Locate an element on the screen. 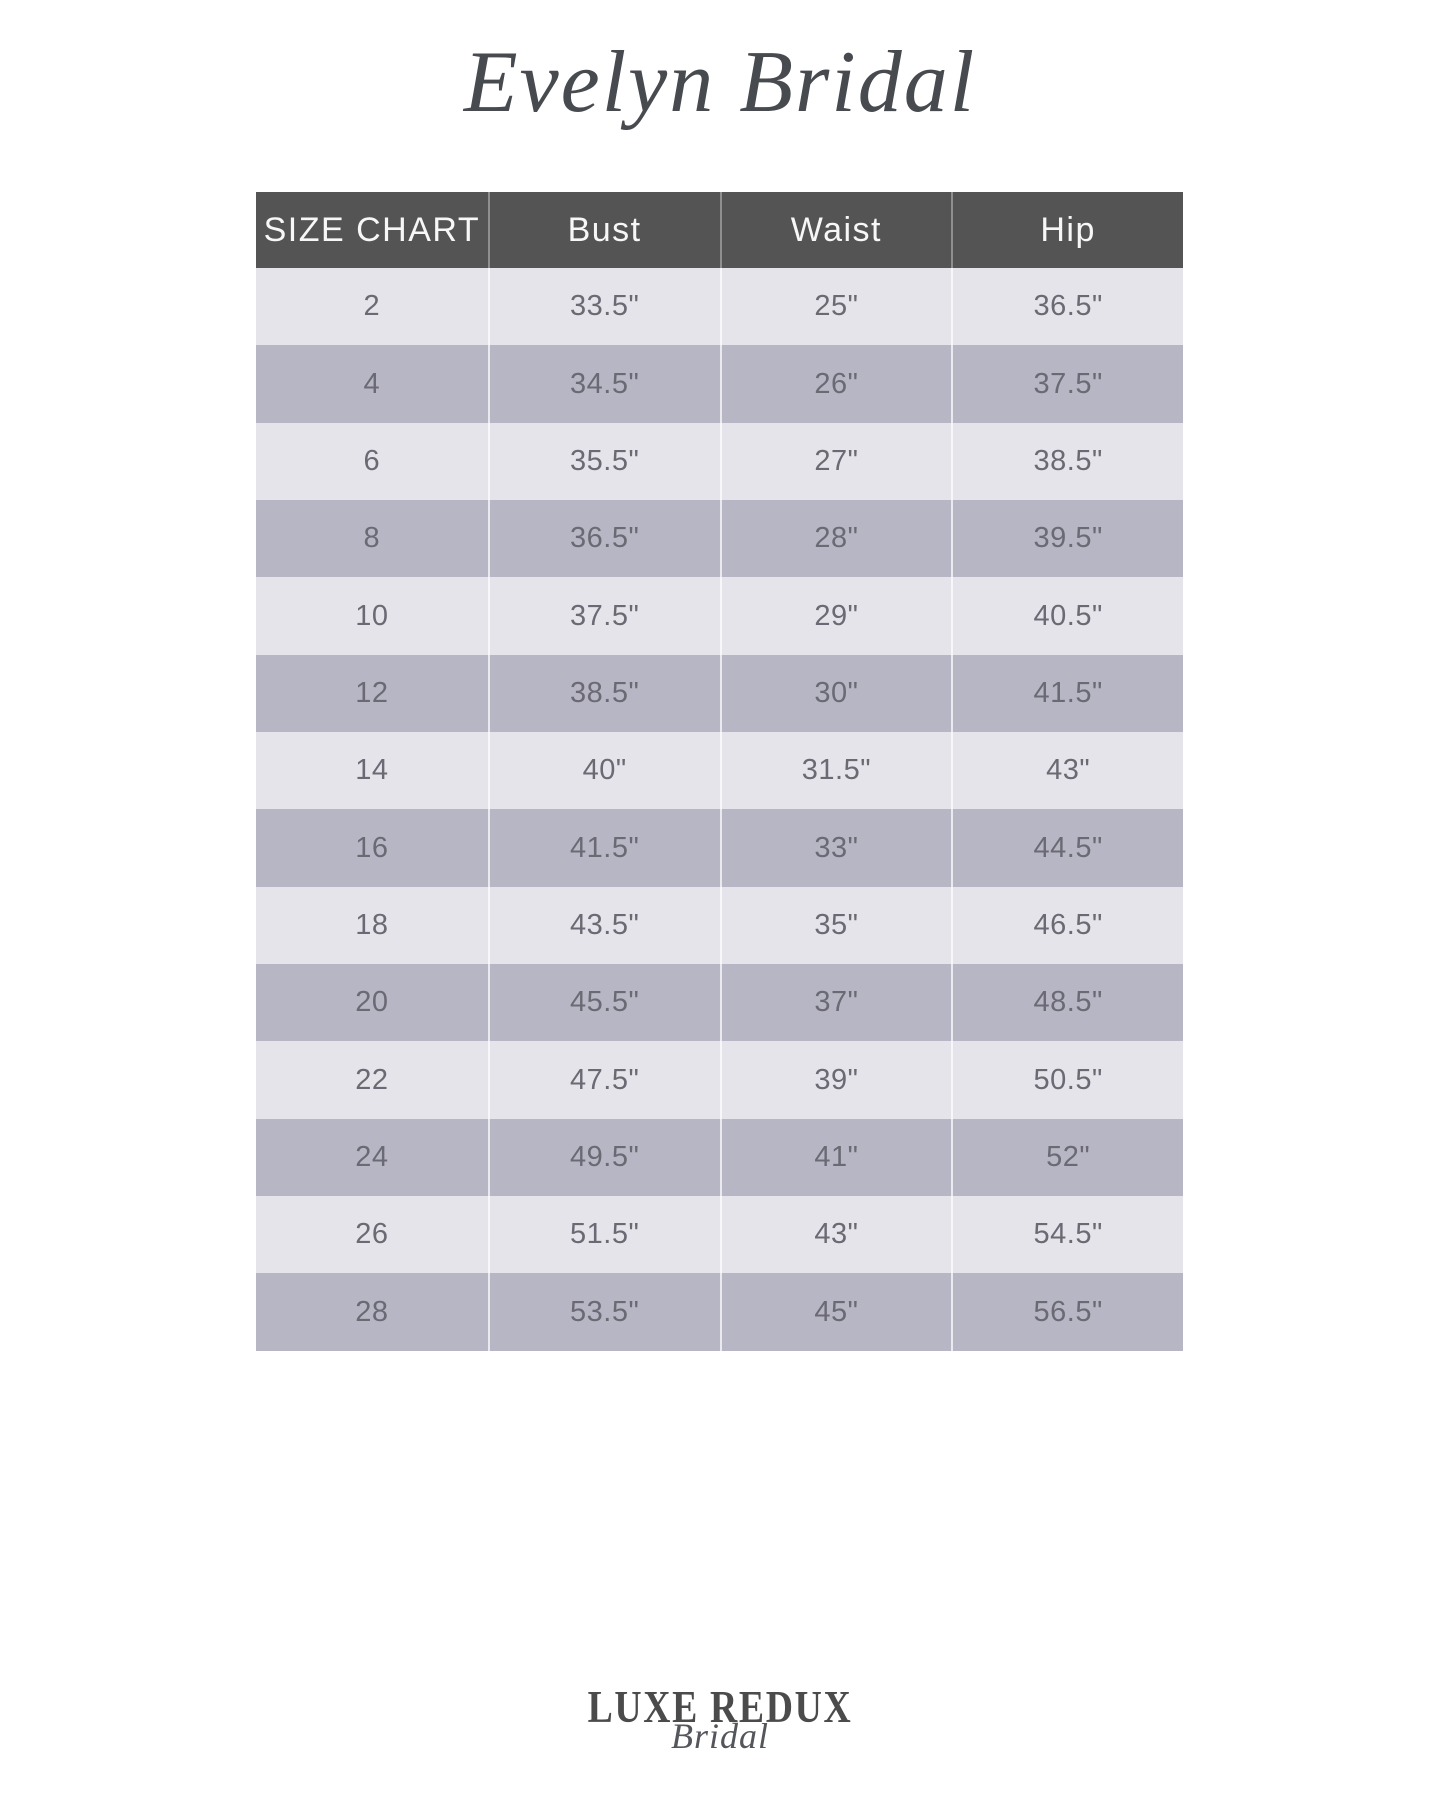  cell-bust: 51.5" is located at coordinates (603, 1235).